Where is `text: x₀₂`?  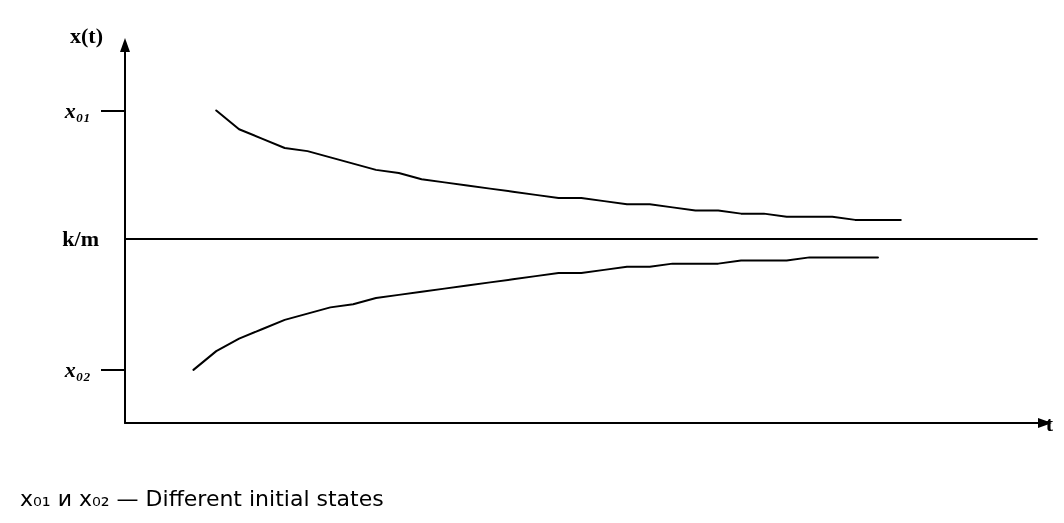 text: x₀₂ is located at coordinates (77, 370).